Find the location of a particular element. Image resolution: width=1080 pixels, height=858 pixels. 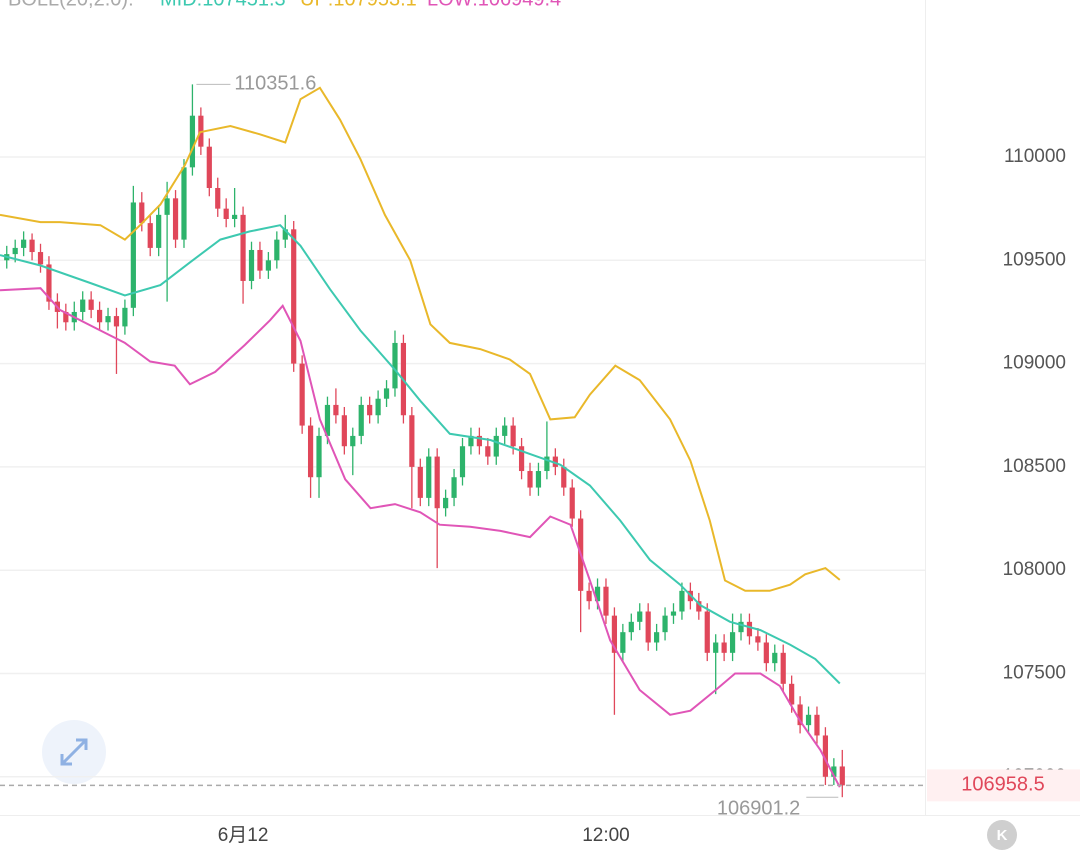

low-marker-label: 106901.2 is located at coordinates (758, 808).